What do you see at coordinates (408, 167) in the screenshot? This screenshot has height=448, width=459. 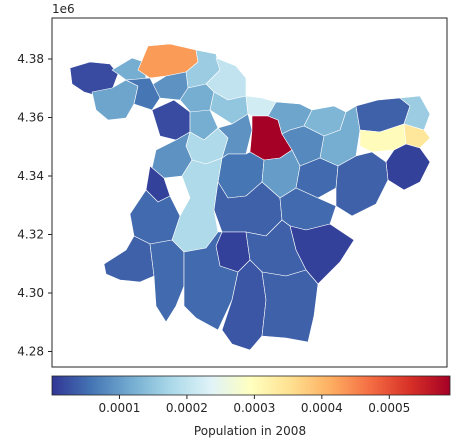 I see `region-east-dark` at bounding box center [408, 167].